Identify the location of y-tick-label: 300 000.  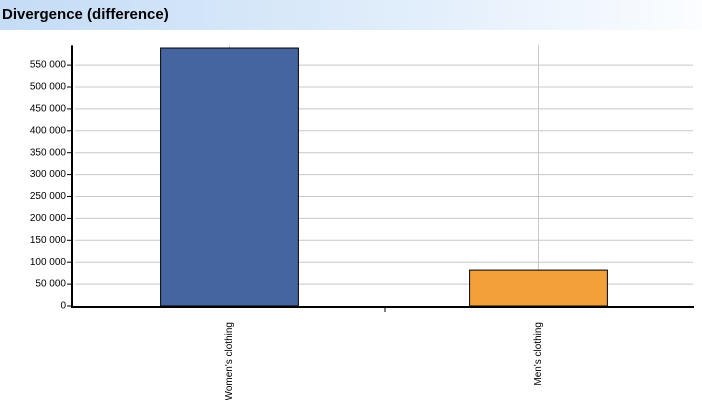
(48, 174).